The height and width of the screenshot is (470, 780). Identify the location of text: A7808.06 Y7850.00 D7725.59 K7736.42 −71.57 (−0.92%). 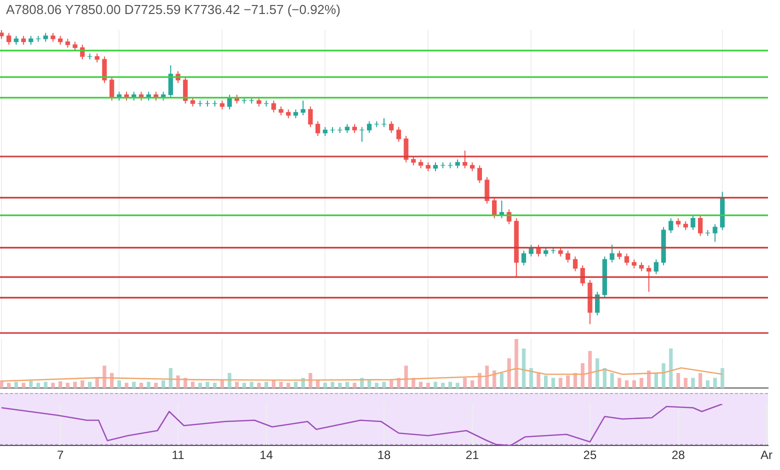
(173, 10).